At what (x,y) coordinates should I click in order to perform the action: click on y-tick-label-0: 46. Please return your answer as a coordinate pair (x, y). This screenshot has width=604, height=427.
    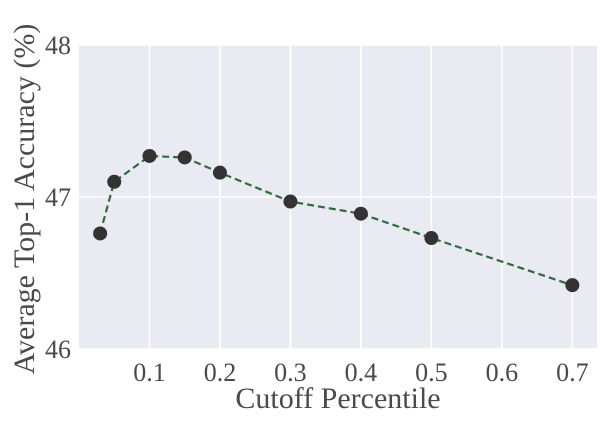
    Looking at the image, I should click on (58, 349).